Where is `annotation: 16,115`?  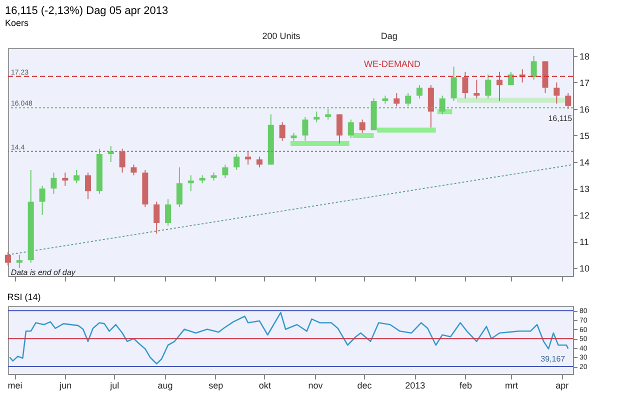
annotation: 16,115 is located at coordinates (560, 118).